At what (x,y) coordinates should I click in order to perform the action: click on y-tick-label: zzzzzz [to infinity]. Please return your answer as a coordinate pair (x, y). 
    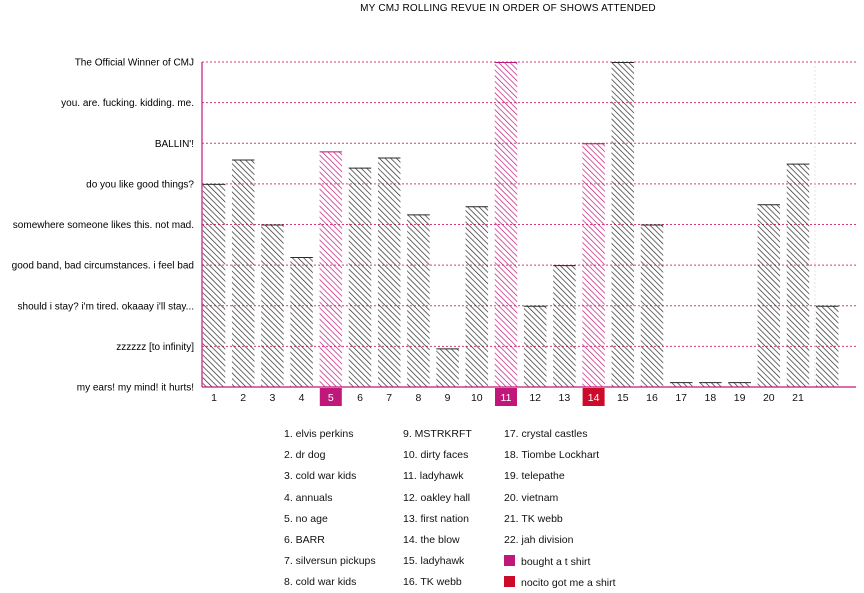
    Looking at the image, I should click on (155, 347).